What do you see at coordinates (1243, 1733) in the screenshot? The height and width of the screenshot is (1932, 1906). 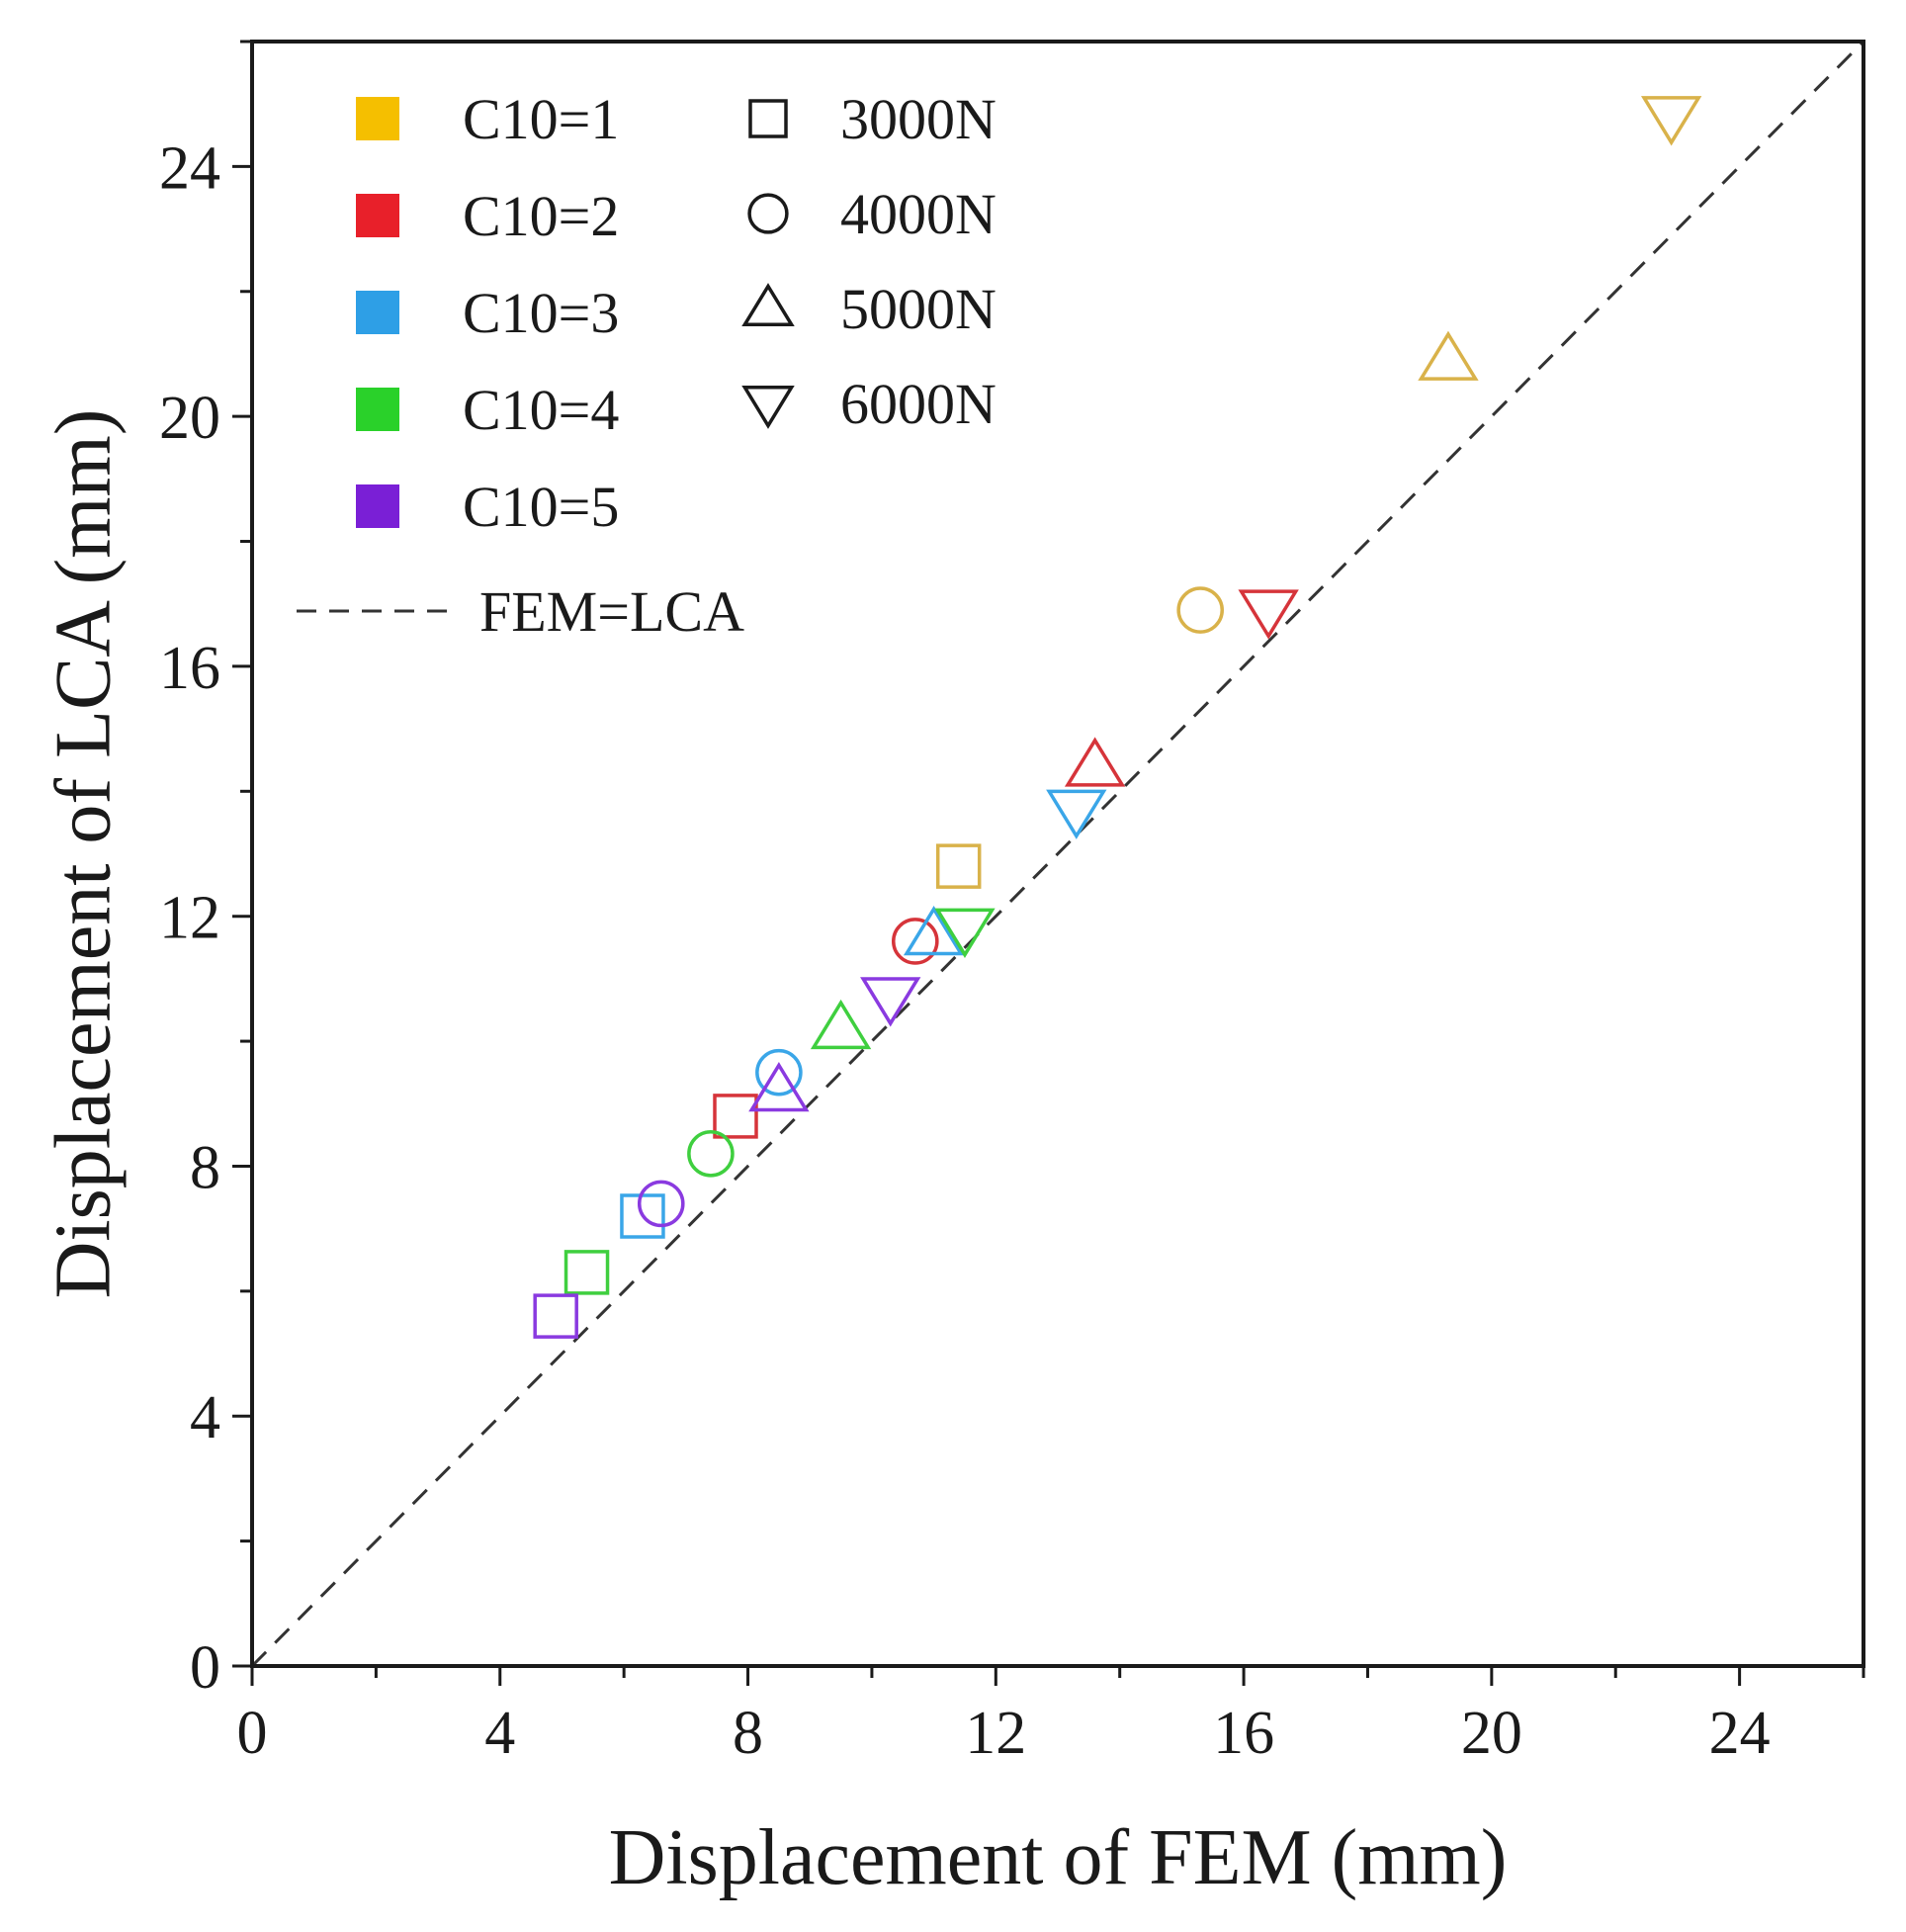 I see `x-tick-label: 16` at bounding box center [1243, 1733].